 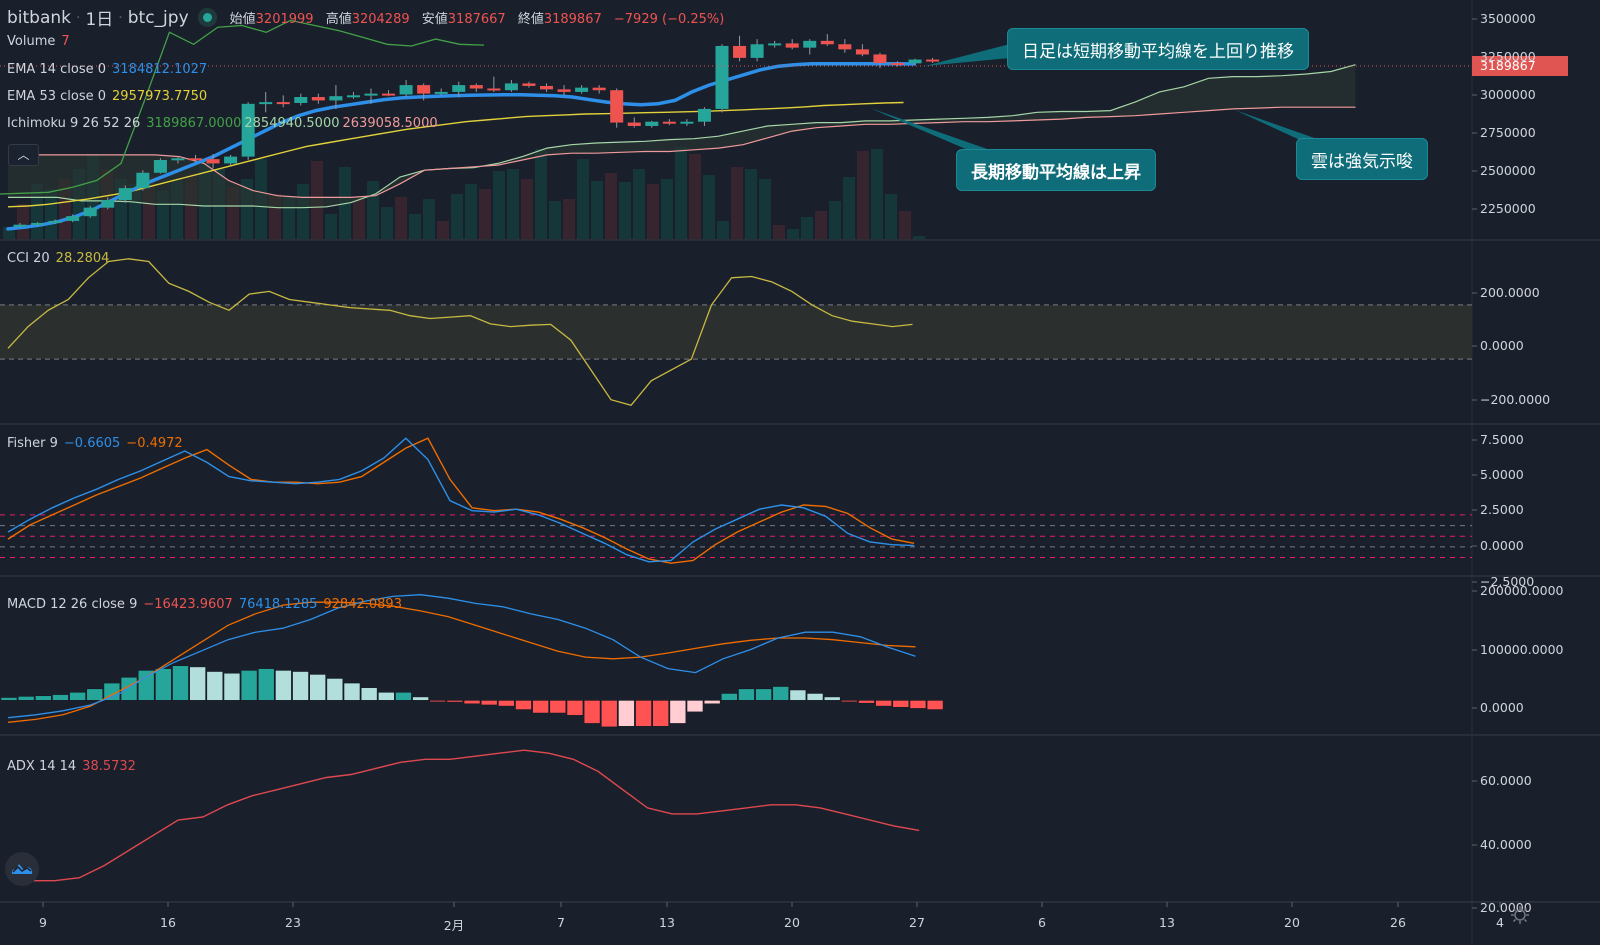 What do you see at coordinates (1507, 581) in the screenshot?
I see `axis-label-fisher: −2.5000` at bounding box center [1507, 581].